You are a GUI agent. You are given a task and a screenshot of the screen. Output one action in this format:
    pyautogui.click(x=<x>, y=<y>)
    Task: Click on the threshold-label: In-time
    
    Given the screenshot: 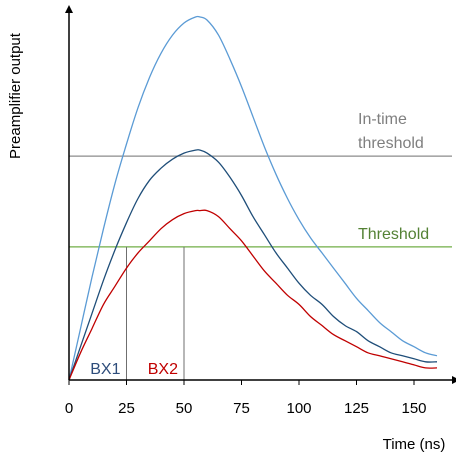 What is the action you would take?
    pyautogui.click(x=382, y=119)
    